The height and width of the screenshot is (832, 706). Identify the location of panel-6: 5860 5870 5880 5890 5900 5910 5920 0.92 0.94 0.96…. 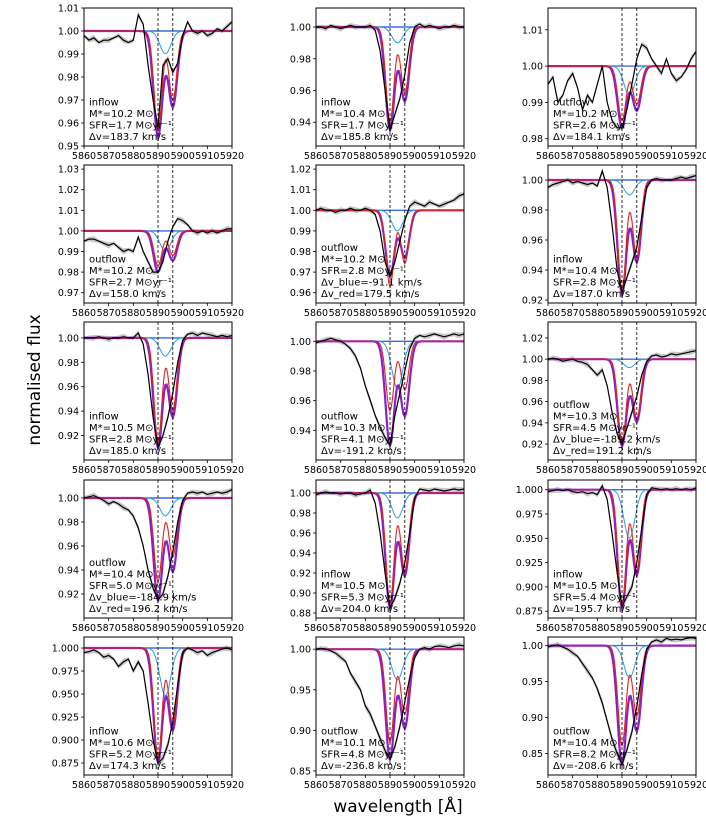
(614, 241).